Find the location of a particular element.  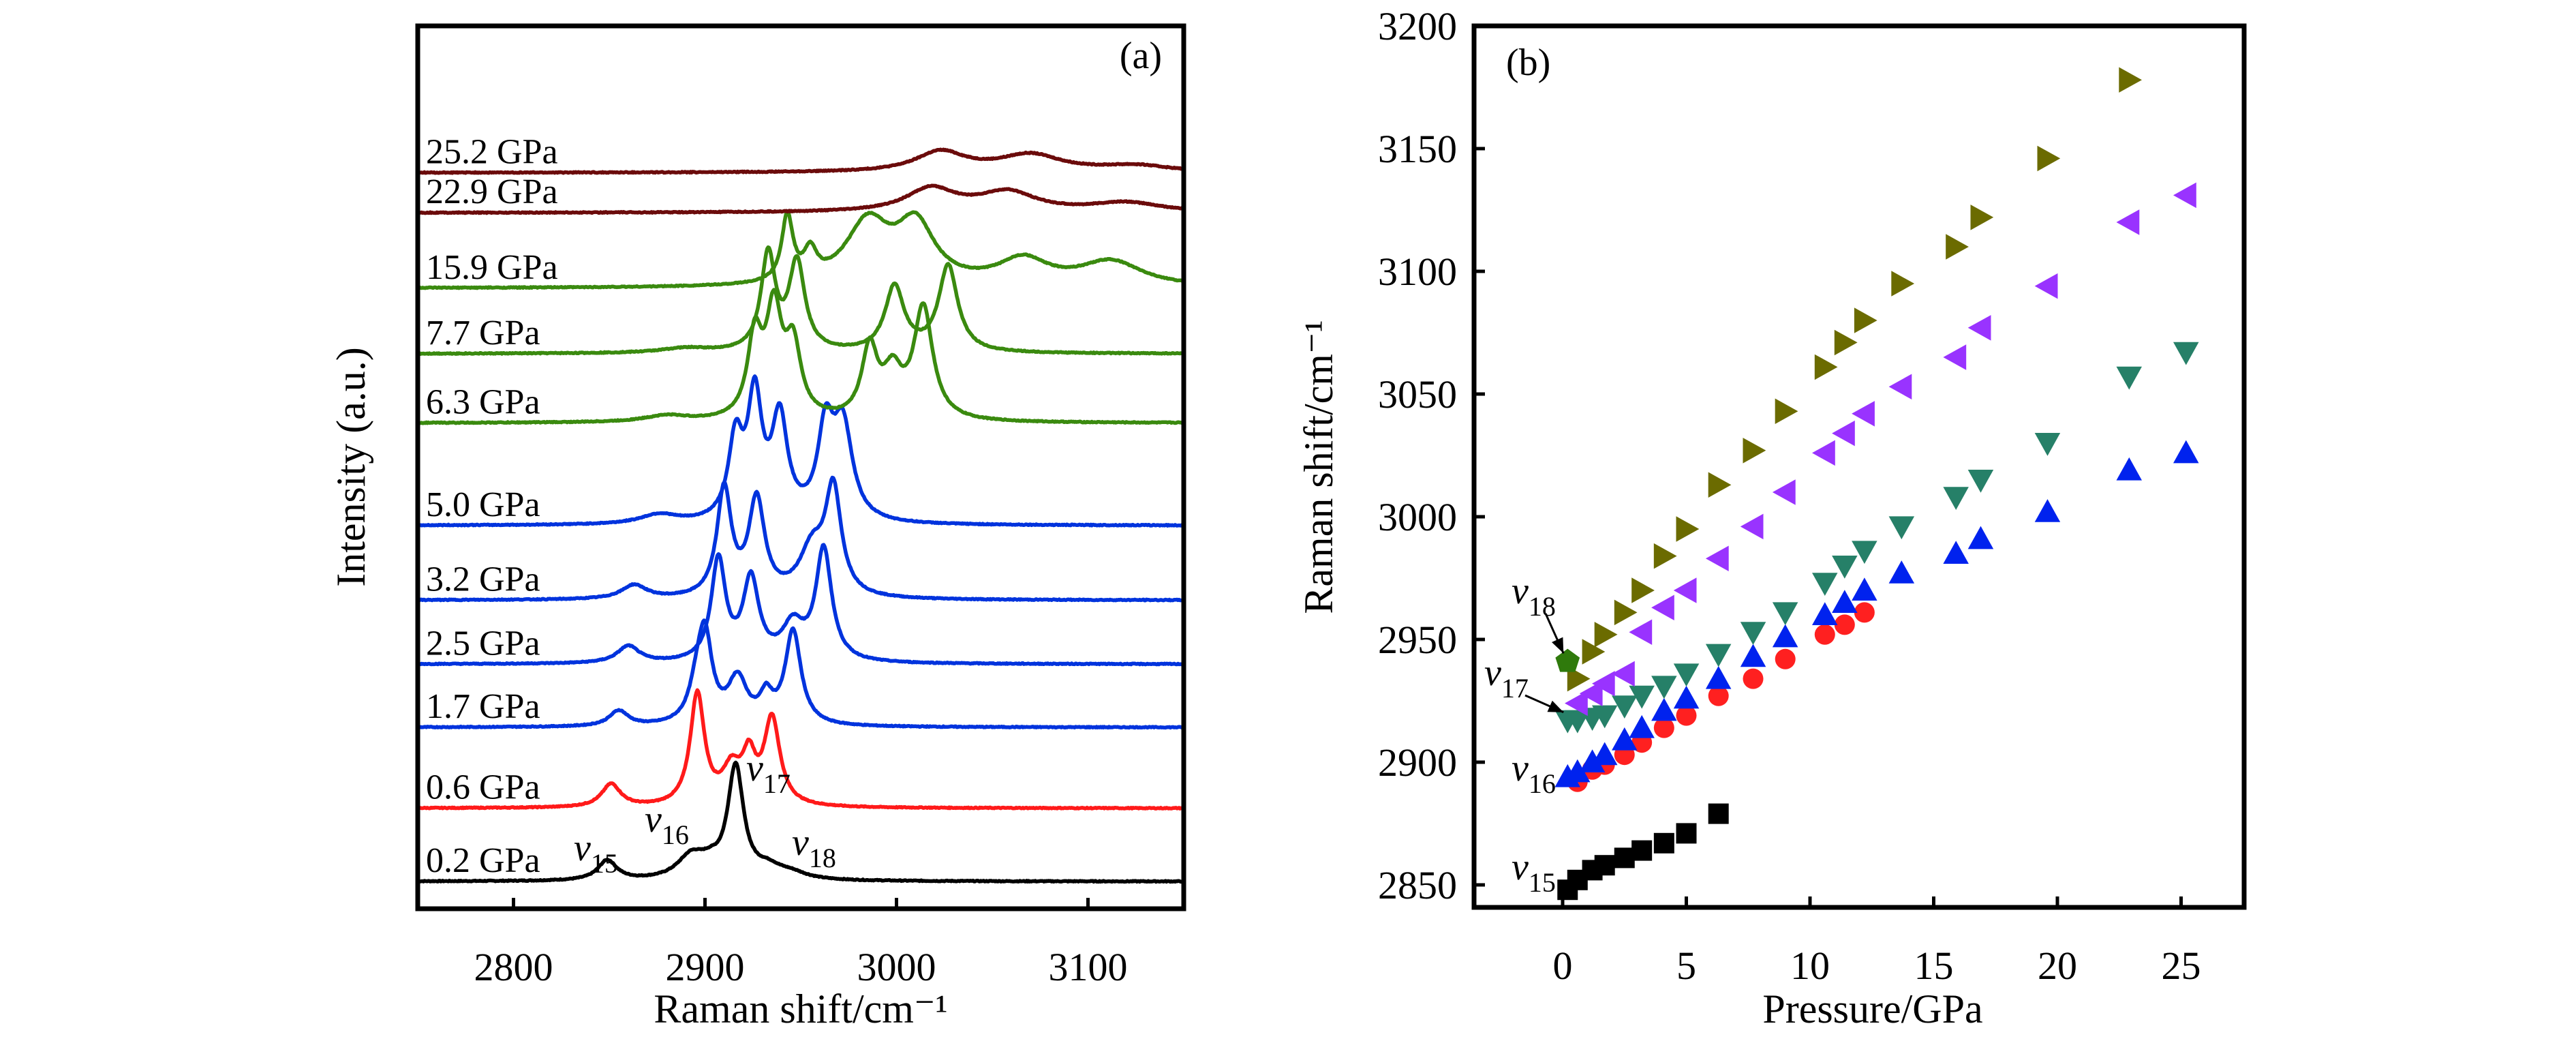

mode-label-v16: v16 is located at coordinates (667, 824).